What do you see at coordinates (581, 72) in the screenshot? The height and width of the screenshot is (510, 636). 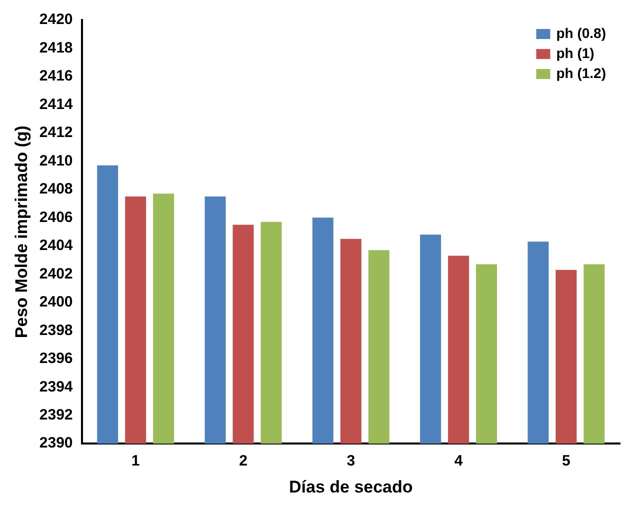 I see `legend-label: ph (1.2)` at bounding box center [581, 72].